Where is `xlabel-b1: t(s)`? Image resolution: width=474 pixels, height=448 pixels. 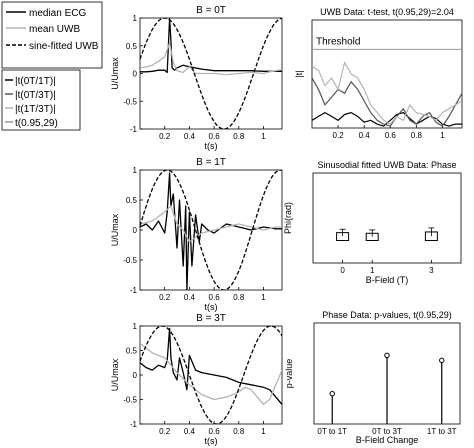 xlabel-b1: t(s) is located at coordinates (211, 307).